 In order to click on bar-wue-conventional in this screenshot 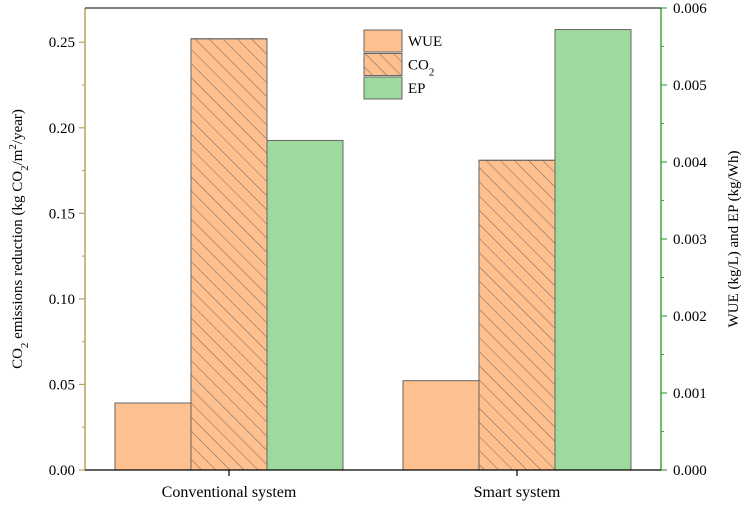, I will do `click(153, 436)`.